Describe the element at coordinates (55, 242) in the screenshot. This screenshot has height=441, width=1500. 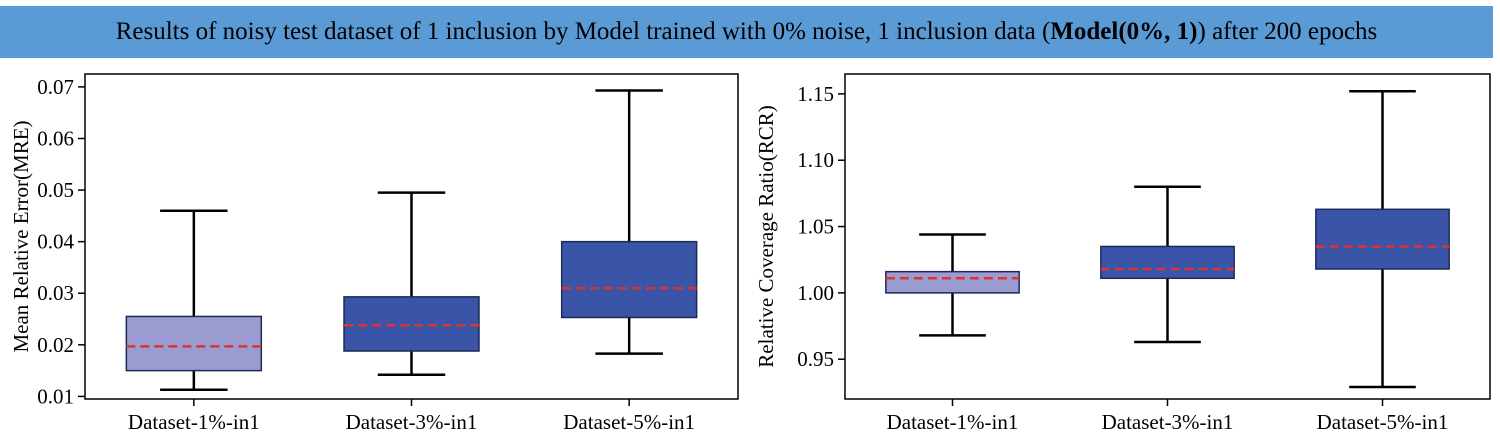
I see `y-tick-label: 0.04` at that location.